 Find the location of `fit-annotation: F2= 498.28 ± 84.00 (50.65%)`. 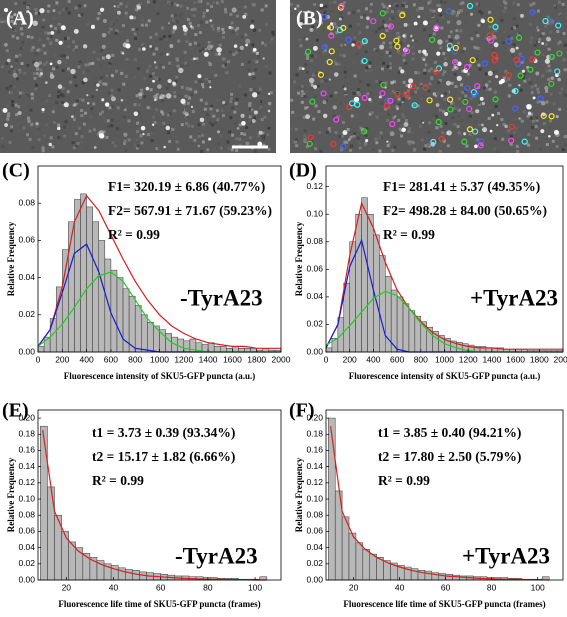

fit-annotation: F2= 498.28 ± 84.00 (50.65%) is located at coordinates (465, 210).